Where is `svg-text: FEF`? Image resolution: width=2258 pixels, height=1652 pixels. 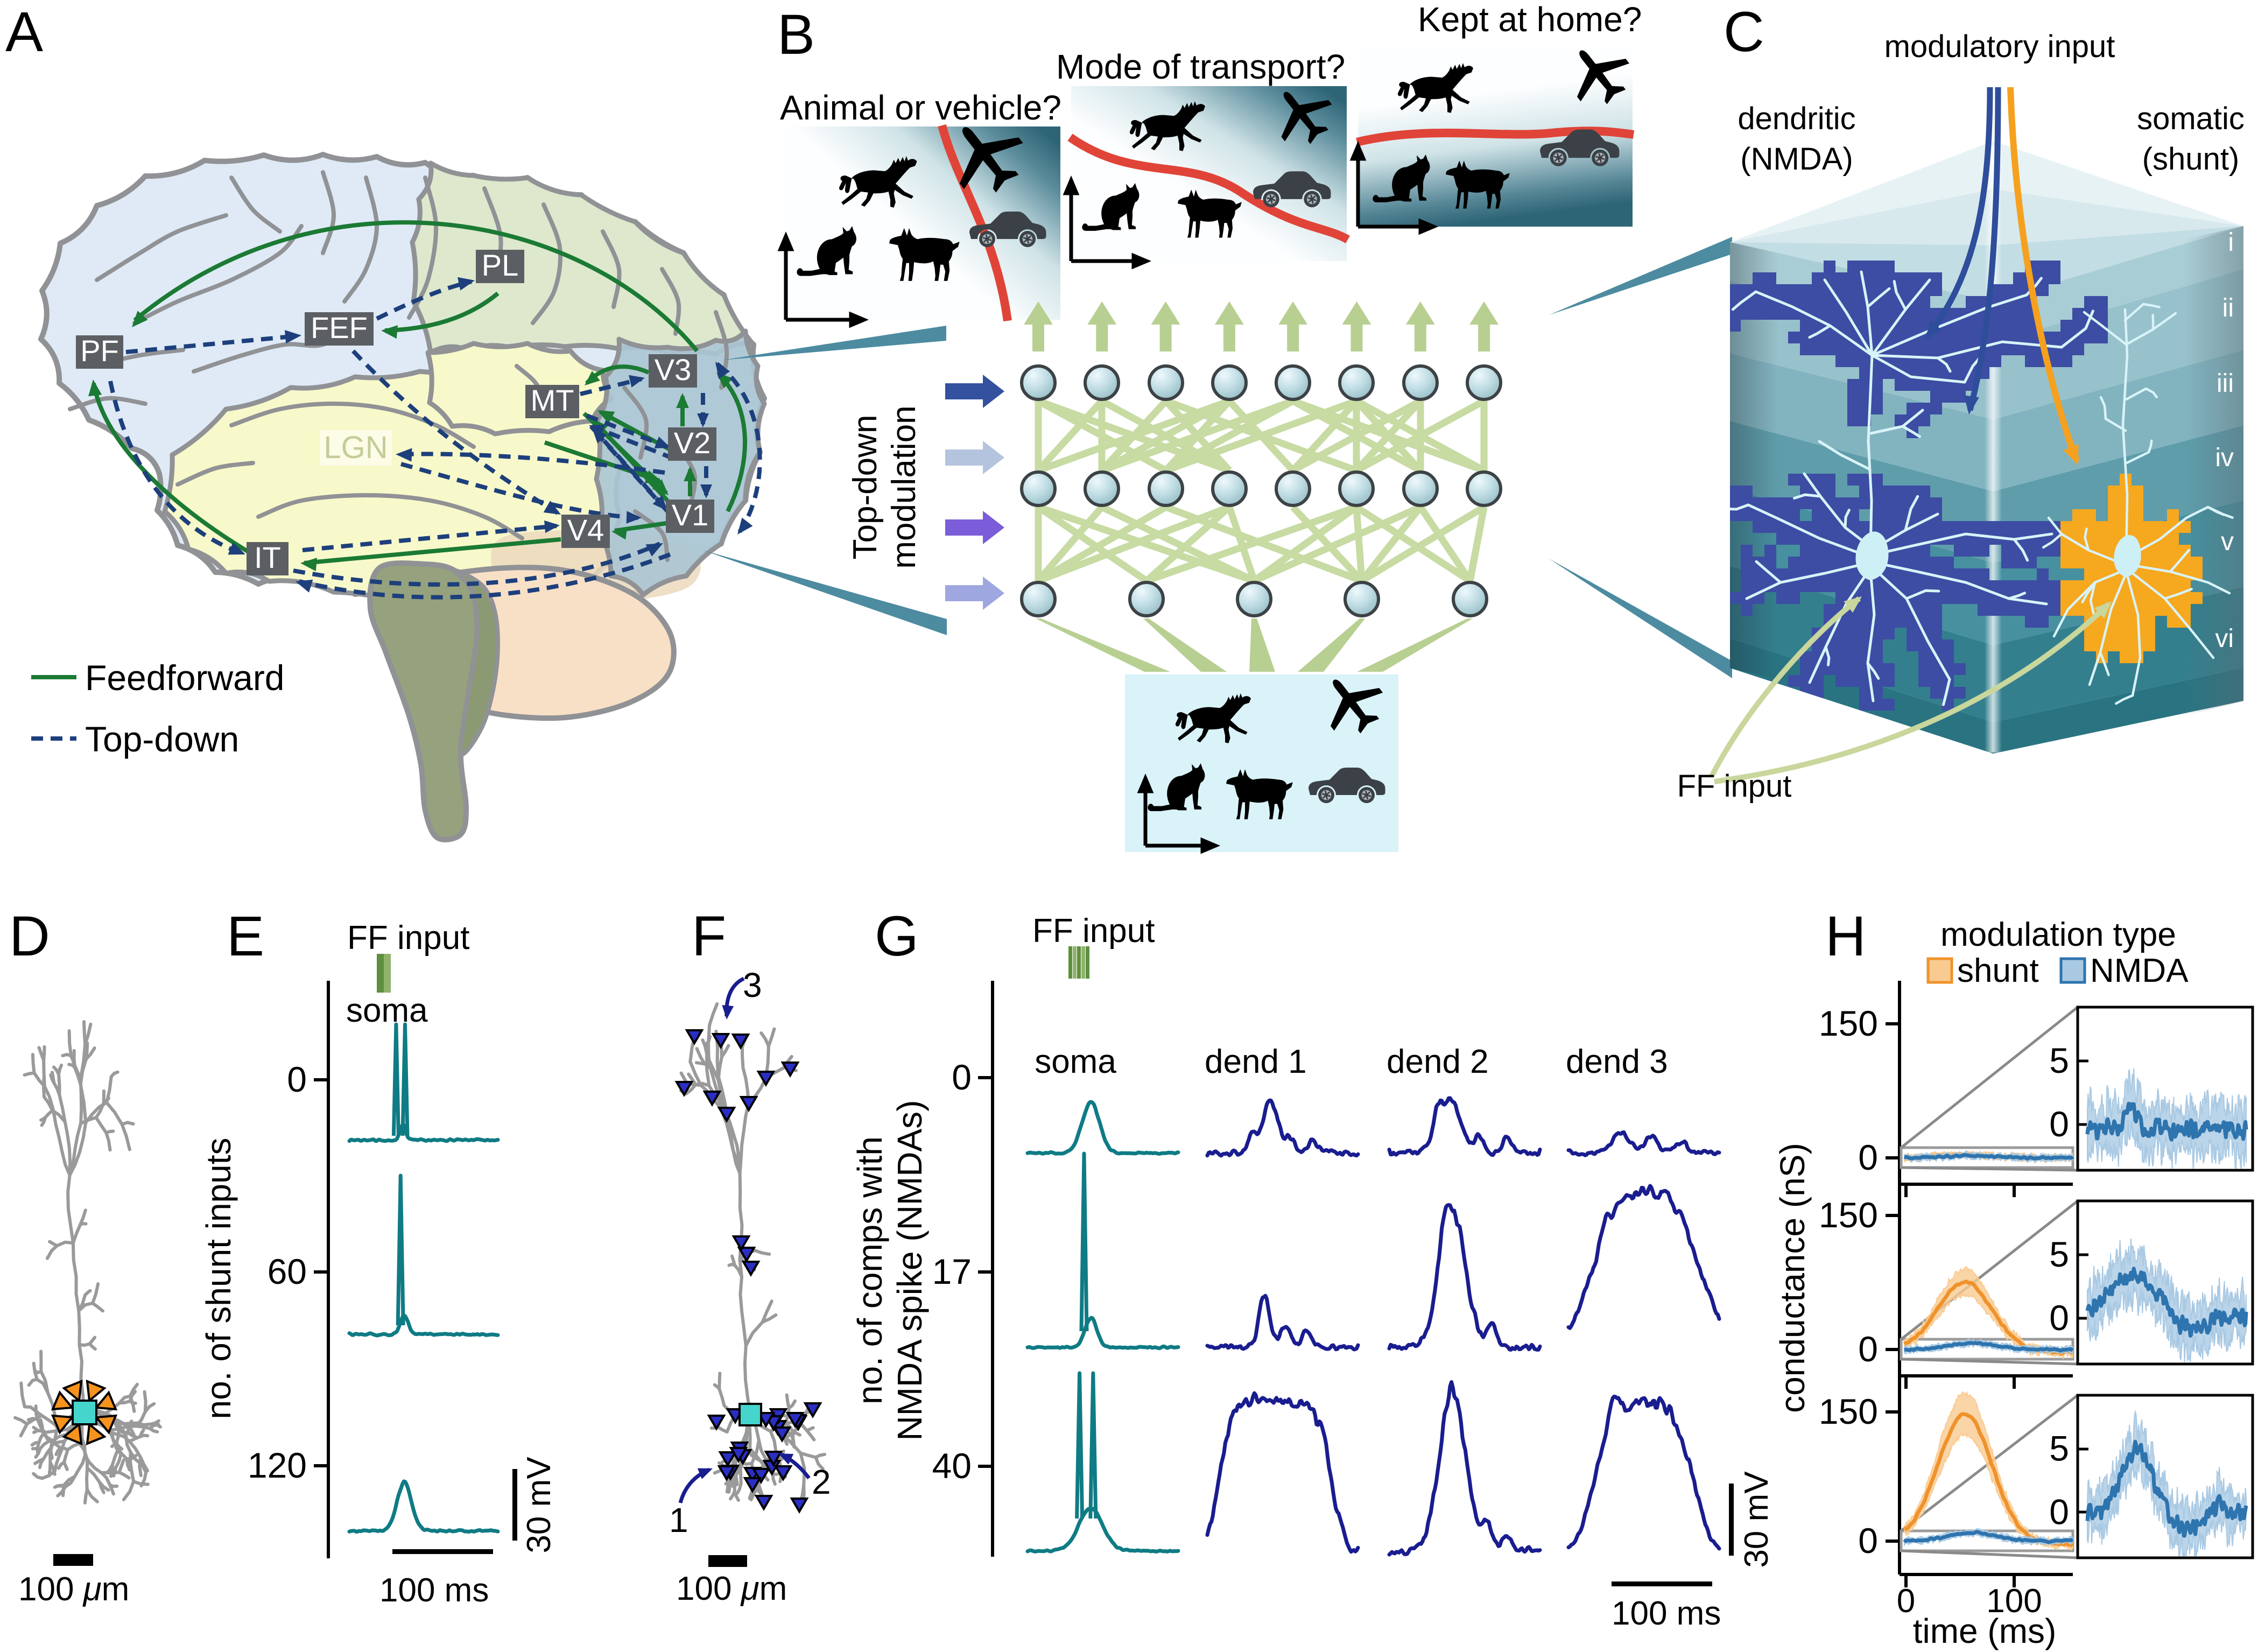 svg-text: FEF is located at coordinates (339, 328).